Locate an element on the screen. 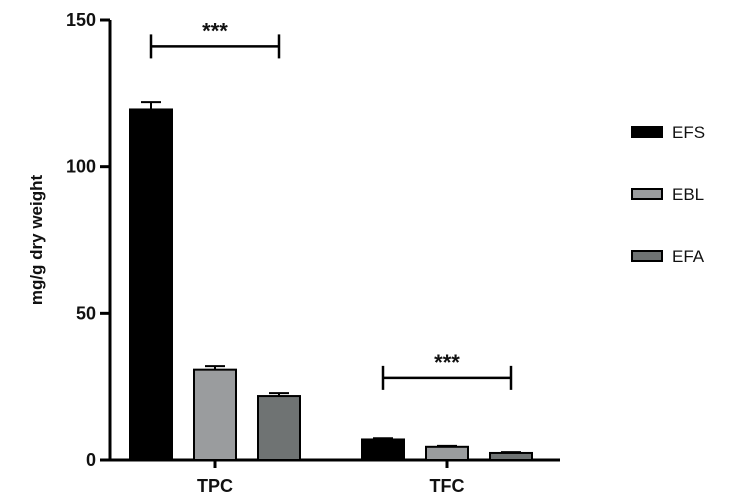  legend-label-efa: EFA is located at coordinates (688, 256).